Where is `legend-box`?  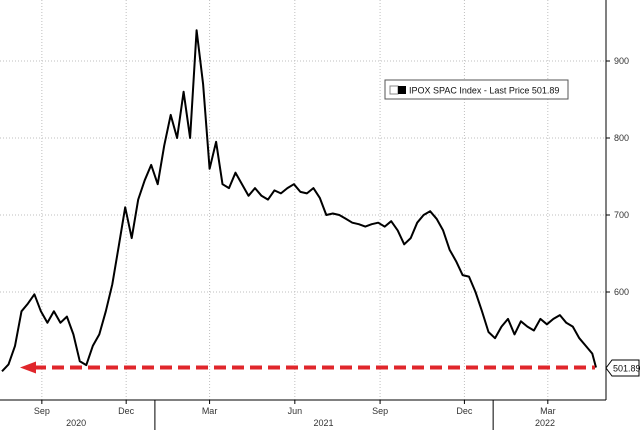 legend-box is located at coordinates (476, 89).